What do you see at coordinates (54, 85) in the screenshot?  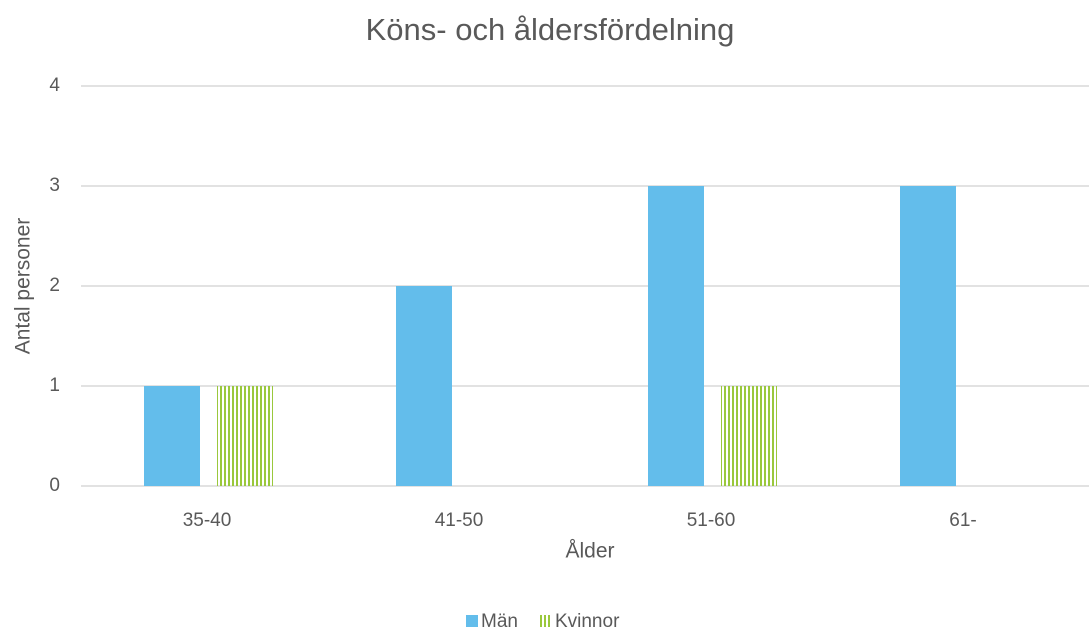 I see `y-tick-label: 4` at bounding box center [54, 85].